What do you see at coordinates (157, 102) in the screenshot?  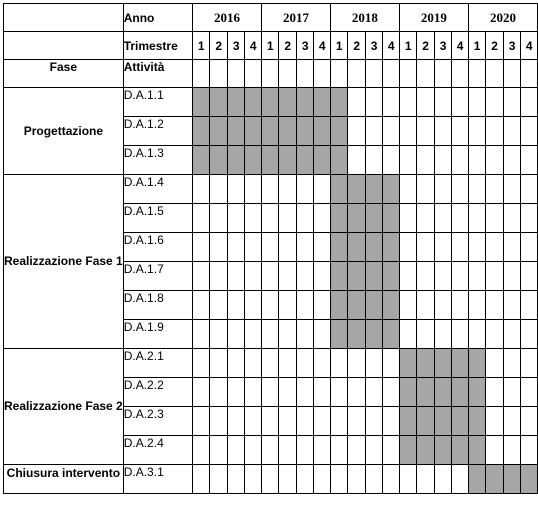 I see `activity-code: D.A.1.1` at bounding box center [157, 102].